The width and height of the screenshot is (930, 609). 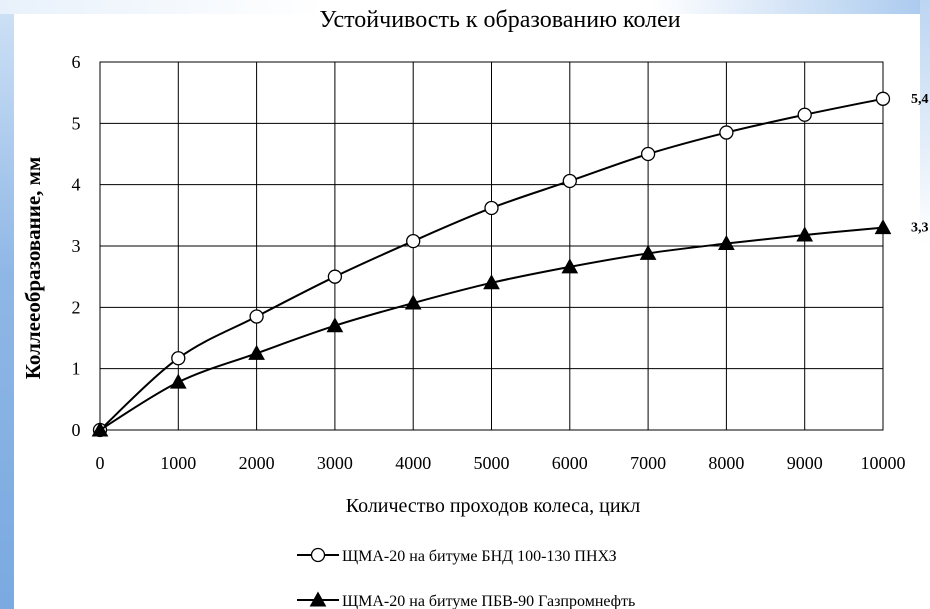 What do you see at coordinates (493, 506) in the screenshot?
I see `x-axis-label: Количество проходов колеса, цикл` at bounding box center [493, 506].